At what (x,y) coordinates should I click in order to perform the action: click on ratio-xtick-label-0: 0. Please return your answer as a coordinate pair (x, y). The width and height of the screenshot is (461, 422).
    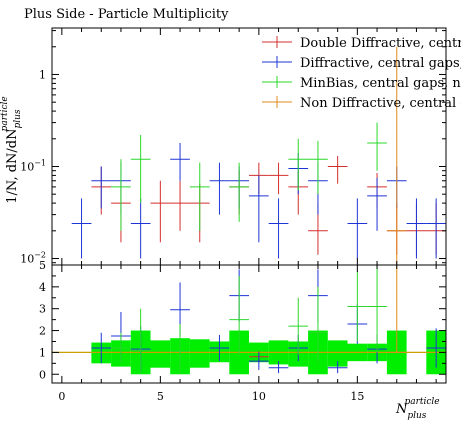
    Looking at the image, I should click on (61, 396).